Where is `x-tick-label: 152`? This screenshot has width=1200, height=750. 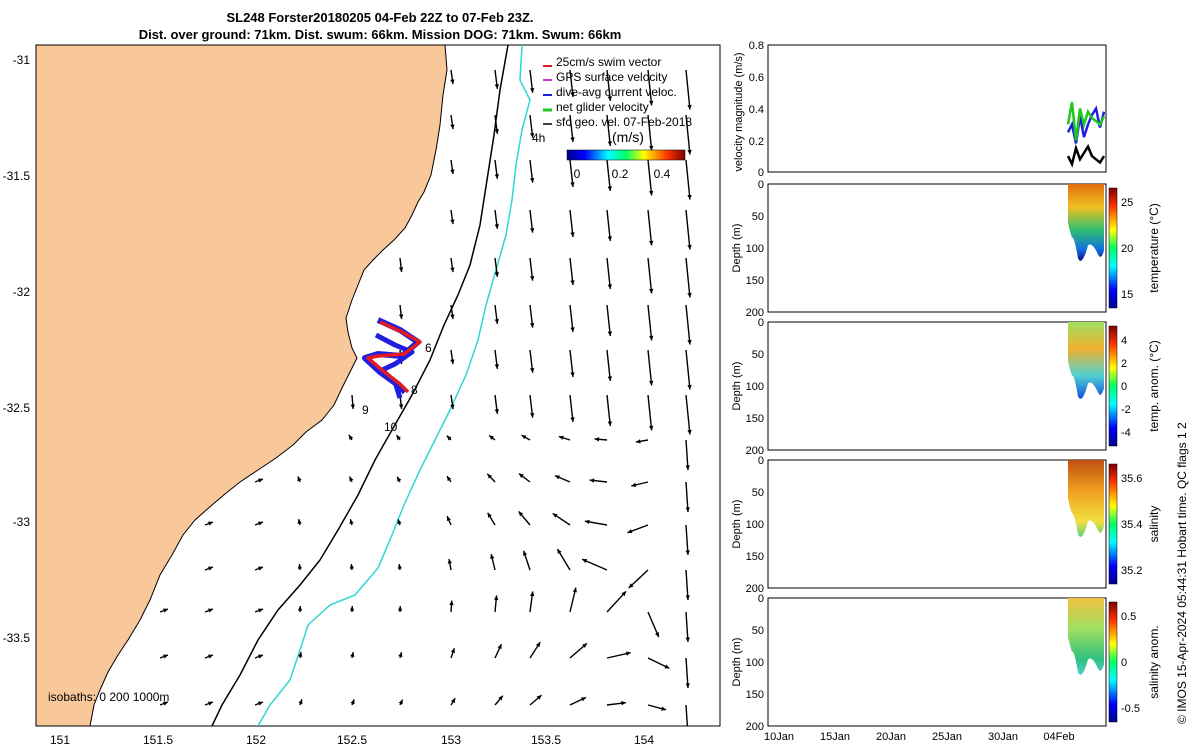
x-tick-label: 152 is located at coordinates (256, 740).